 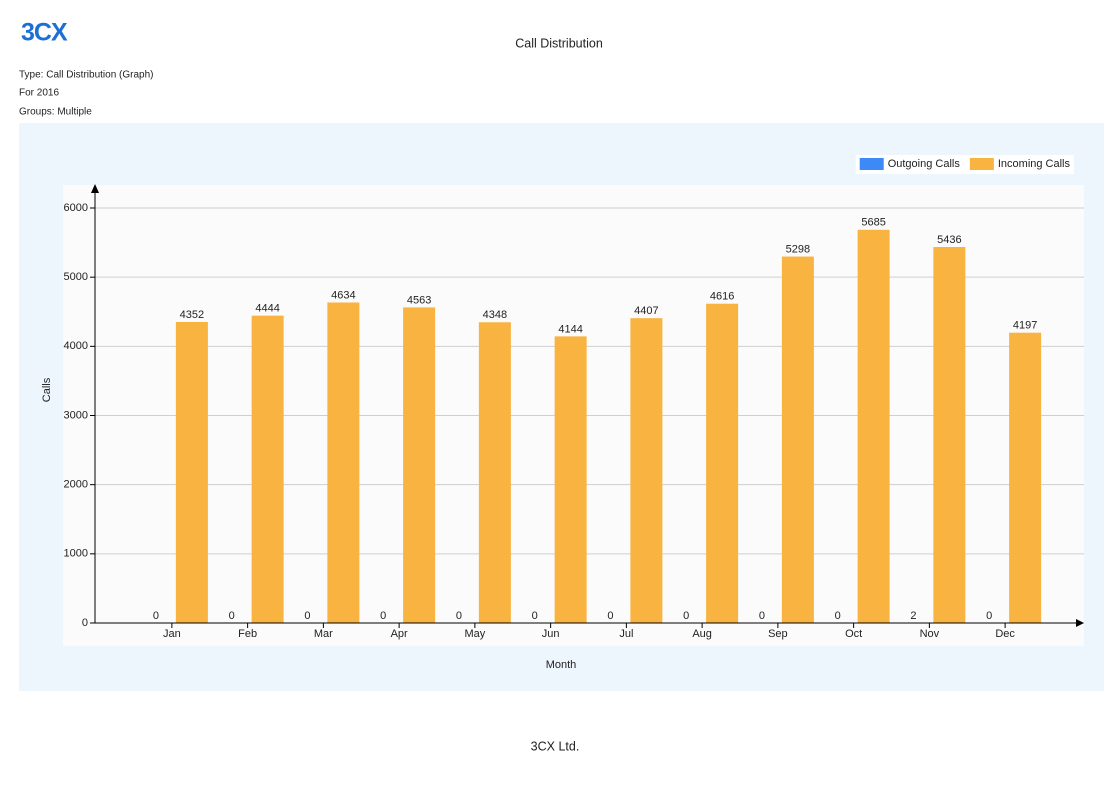 I want to click on x-tick-label: Apr, so click(x=399, y=634).